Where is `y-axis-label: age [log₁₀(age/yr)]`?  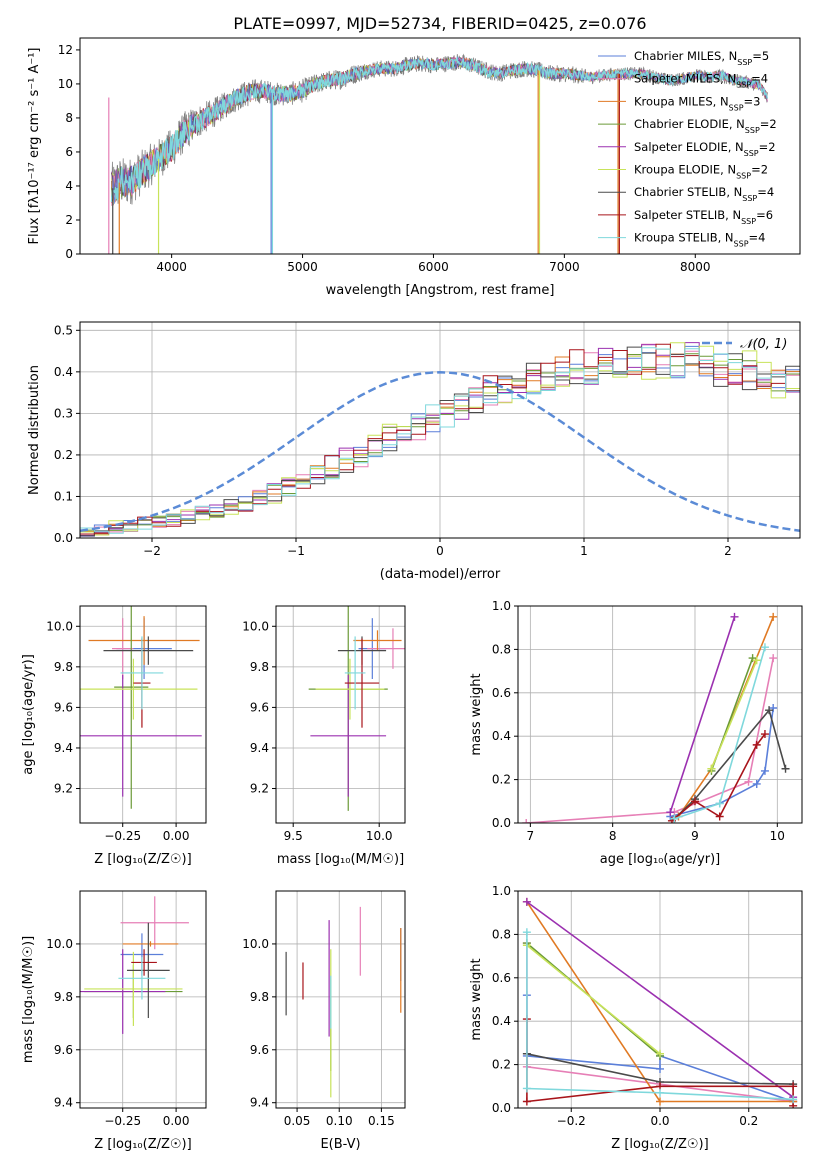 y-axis-label: age [log₁₀(age/yr)] is located at coordinates (28, 714).